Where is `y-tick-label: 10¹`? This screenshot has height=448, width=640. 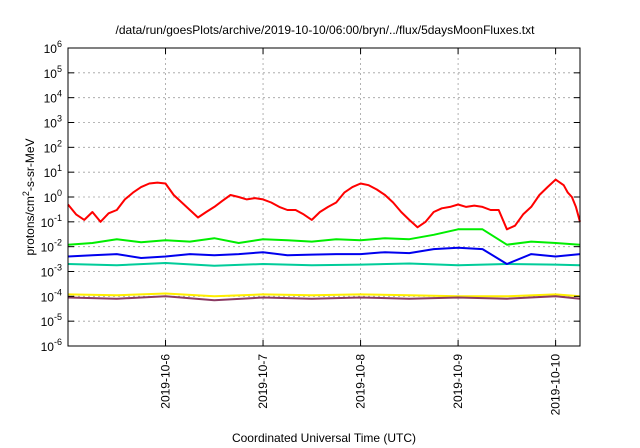
y-tick-label: 10¹ is located at coordinates (53, 171).